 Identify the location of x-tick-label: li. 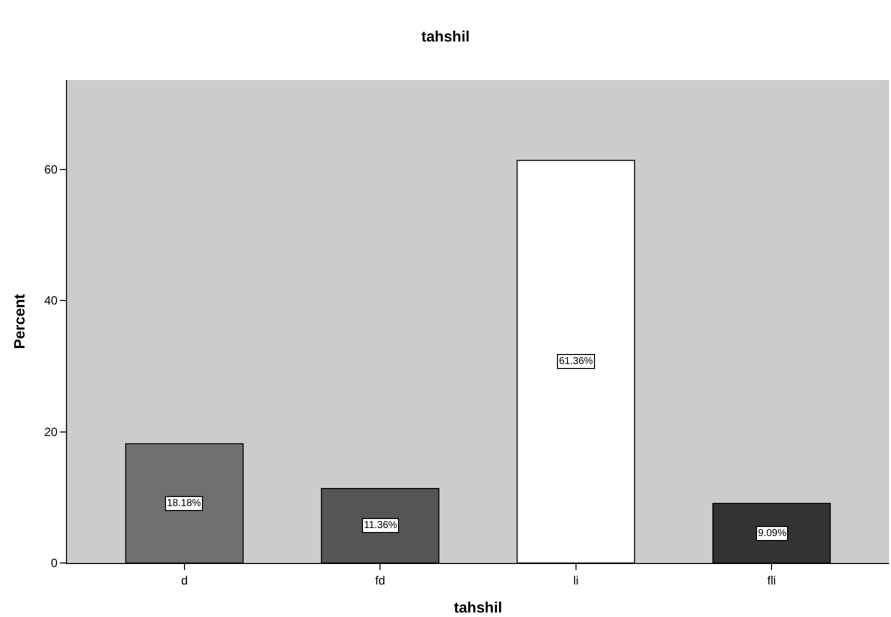
(576, 580).